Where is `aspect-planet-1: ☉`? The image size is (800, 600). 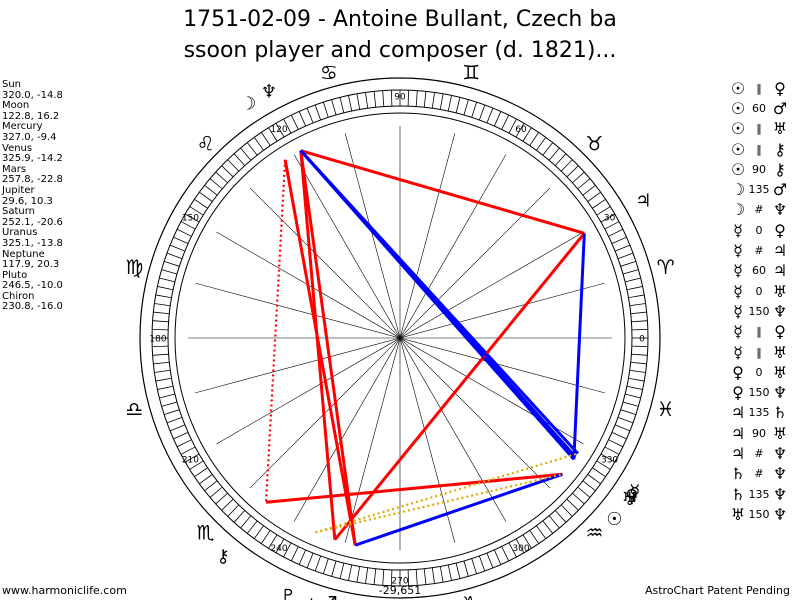 aspect-planet-1: ☉ is located at coordinates (738, 108).